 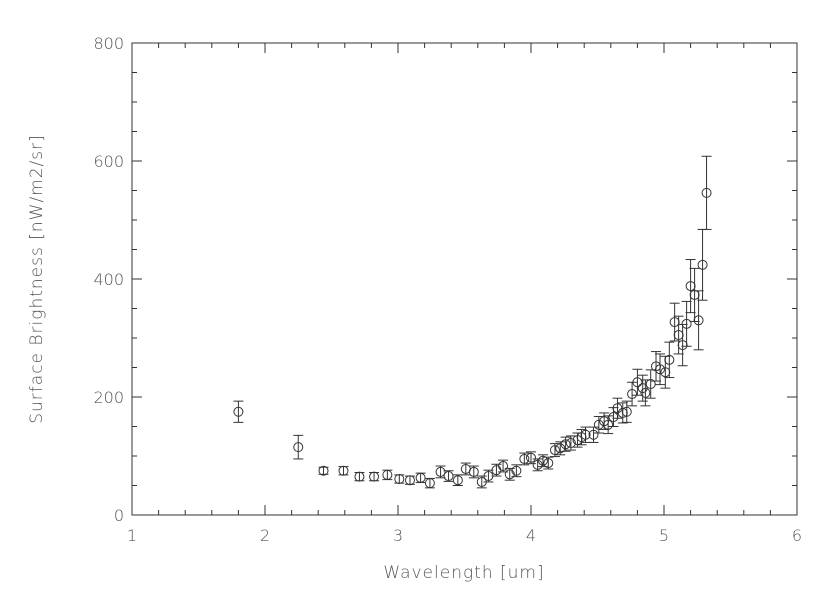 What do you see at coordinates (398, 535) in the screenshot?
I see `x-tick-label: 3` at bounding box center [398, 535].